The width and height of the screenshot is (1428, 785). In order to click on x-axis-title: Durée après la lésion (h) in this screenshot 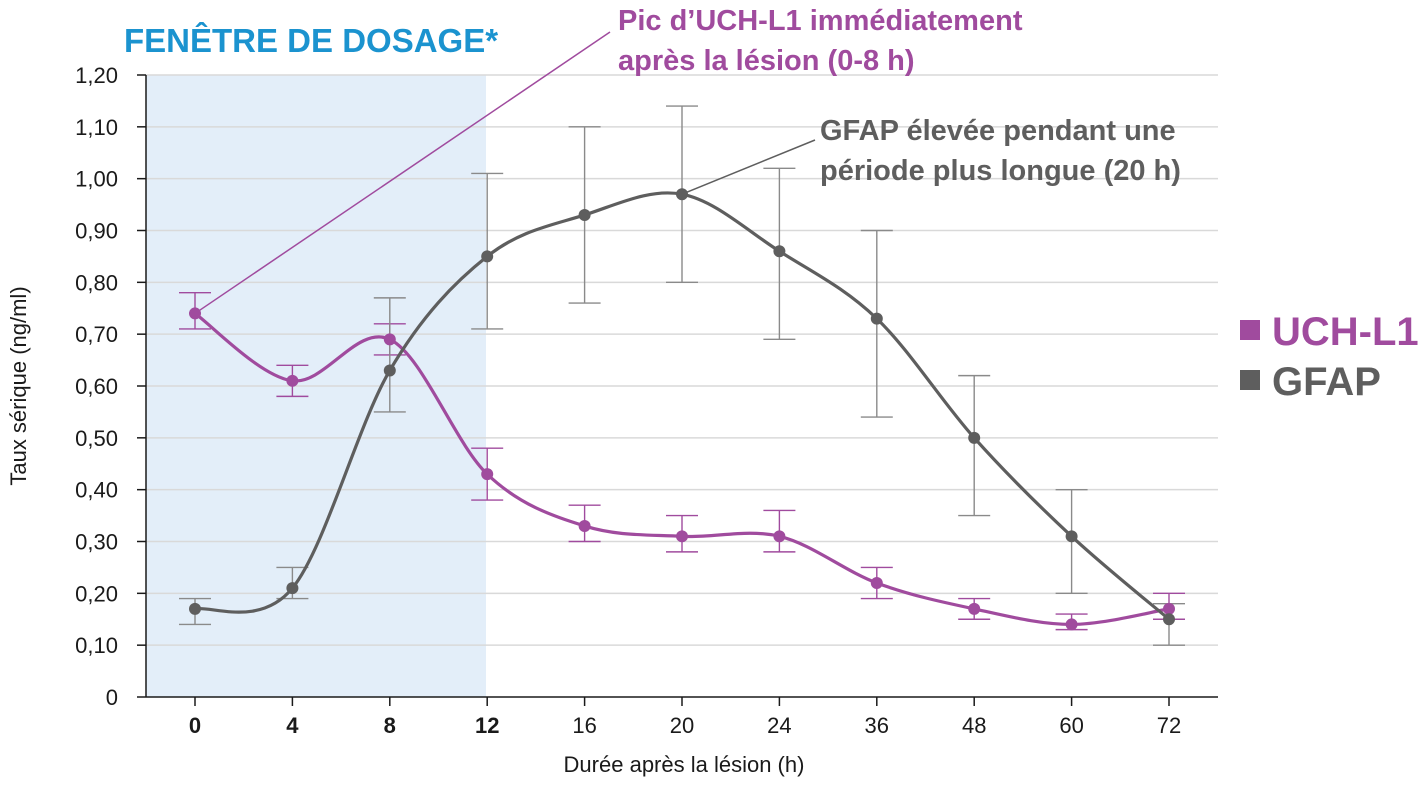, I will do `click(684, 764)`.